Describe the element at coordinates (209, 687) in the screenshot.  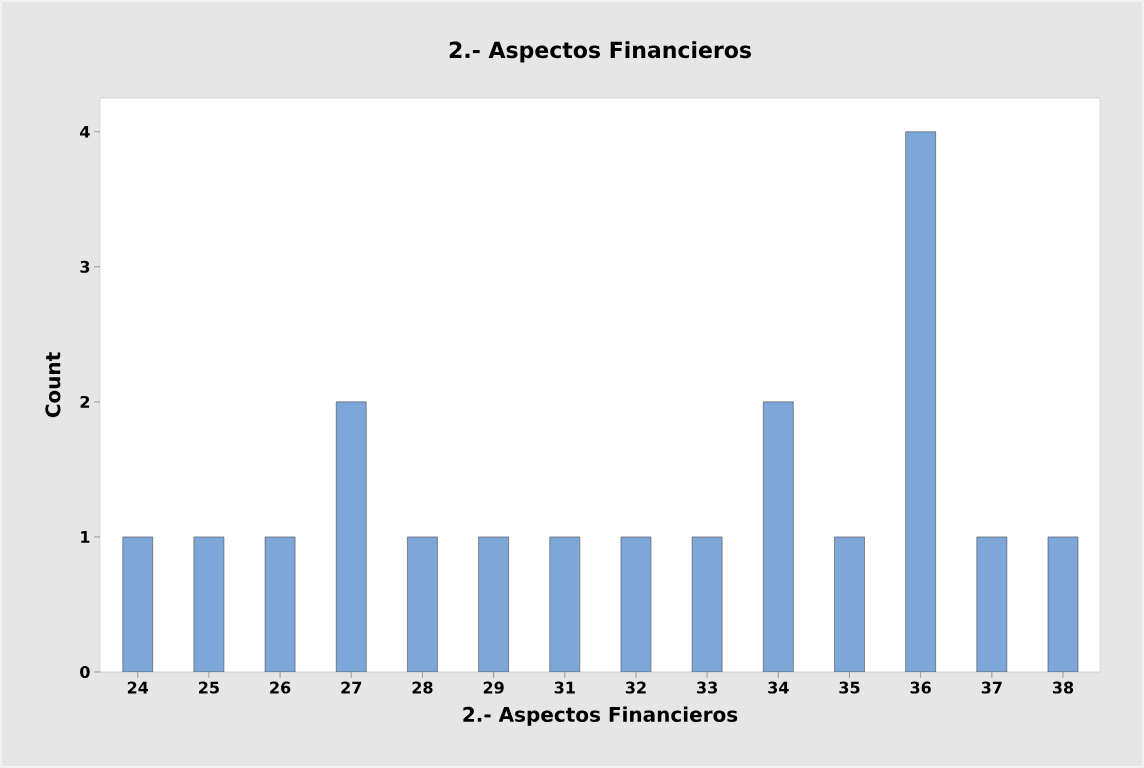
I see `x-tick-label: 25` at that location.